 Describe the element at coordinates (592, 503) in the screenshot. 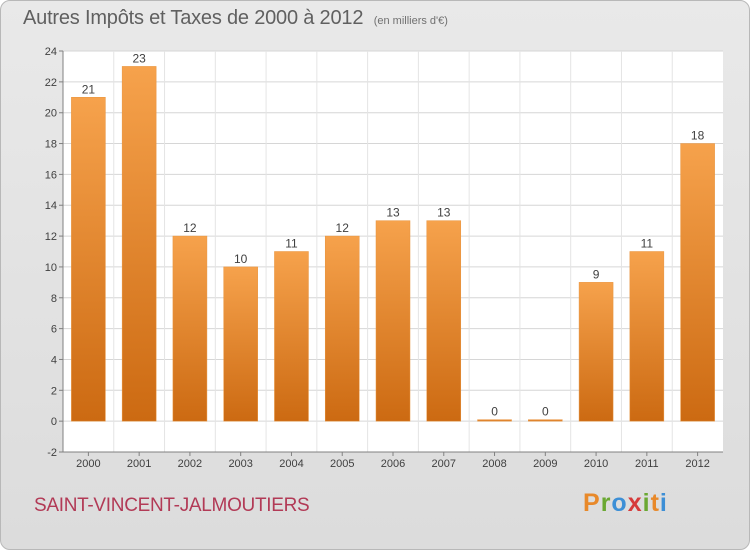

I see `logo-letter: P` at that location.